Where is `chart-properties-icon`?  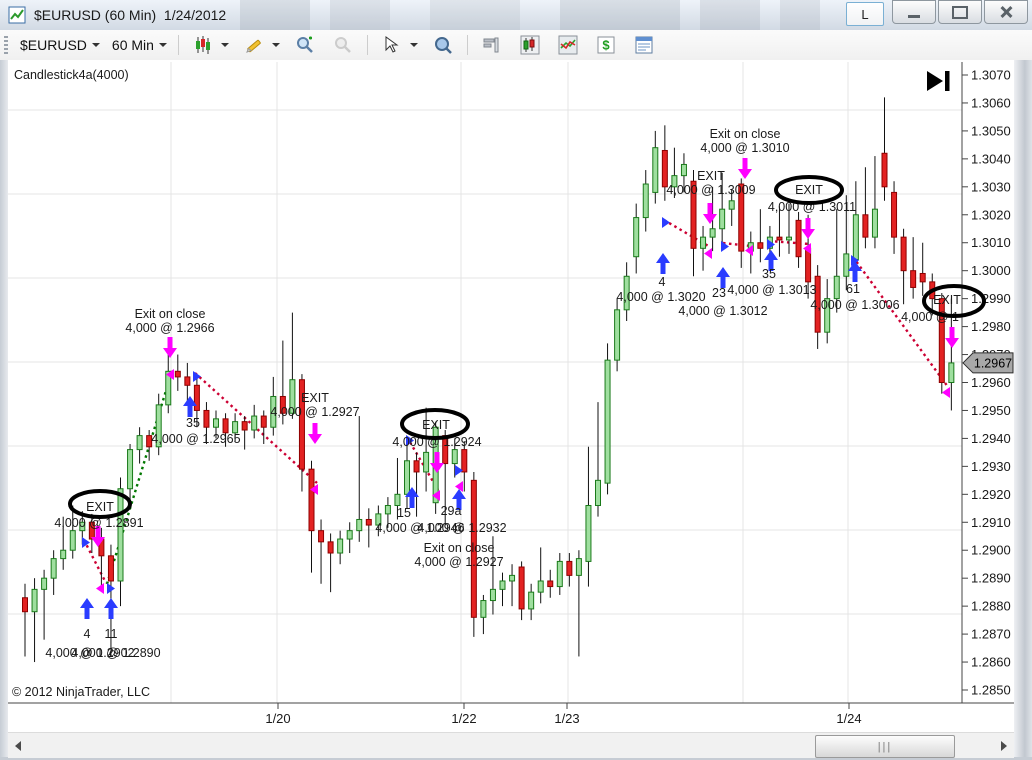 chart-properties-icon is located at coordinates (644, 45).